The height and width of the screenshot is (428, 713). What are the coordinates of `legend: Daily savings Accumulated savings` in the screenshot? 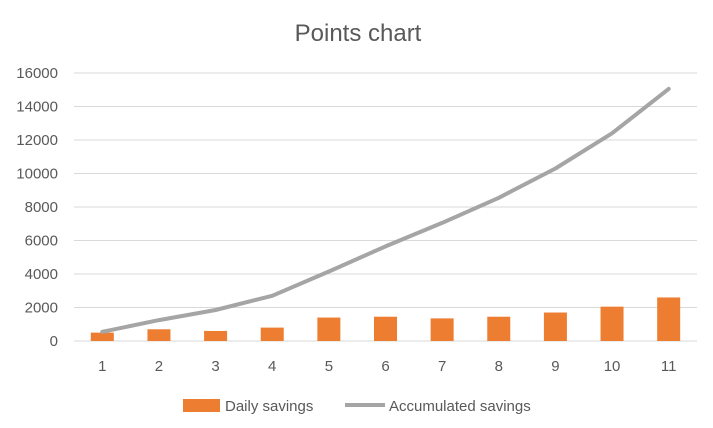 It's located at (357, 406).